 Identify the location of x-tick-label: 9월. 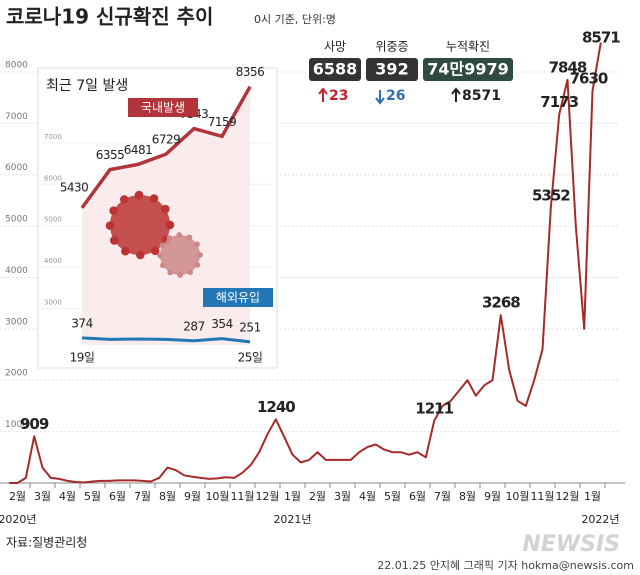
(192, 496).